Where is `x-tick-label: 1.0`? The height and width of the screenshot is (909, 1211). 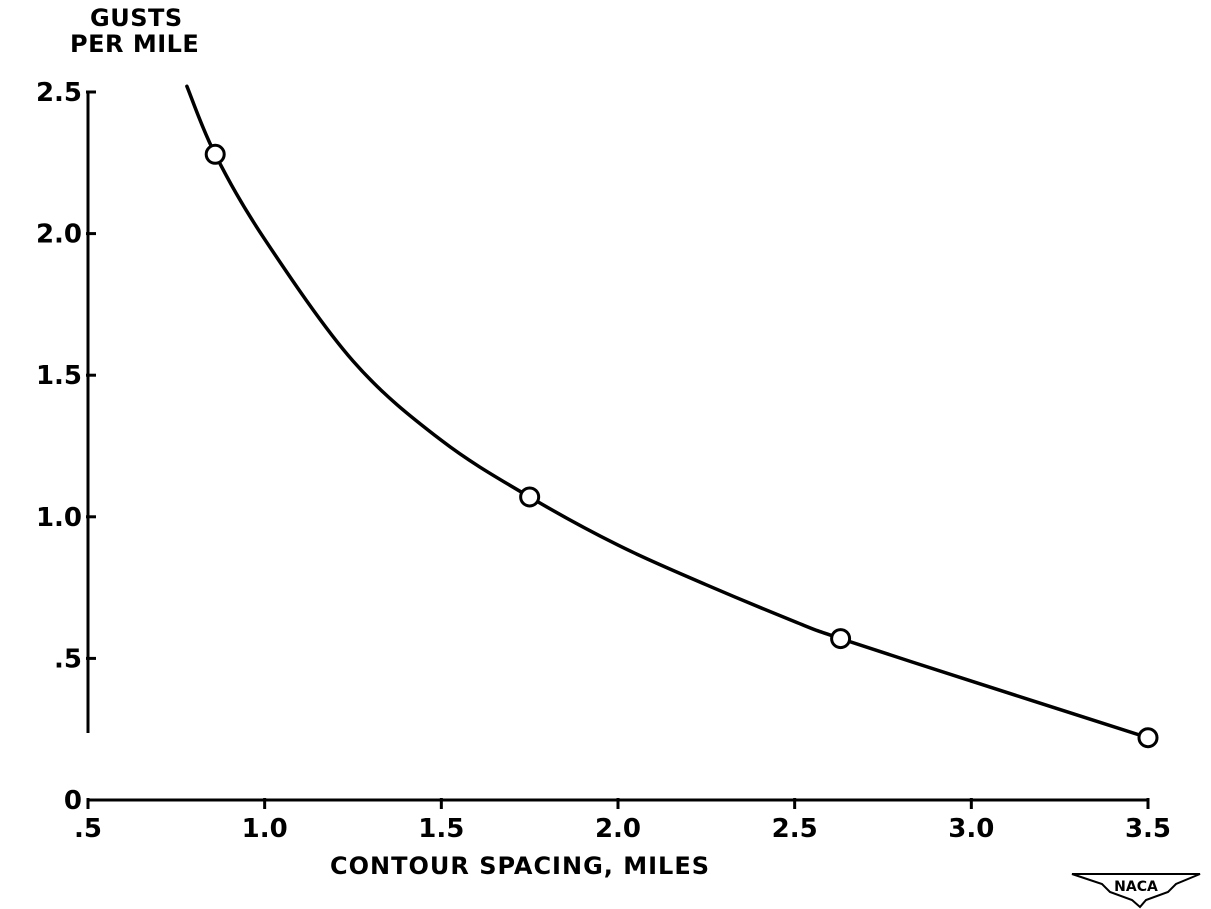 x-tick-label: 1.0 is located at coordinates (265, 829).